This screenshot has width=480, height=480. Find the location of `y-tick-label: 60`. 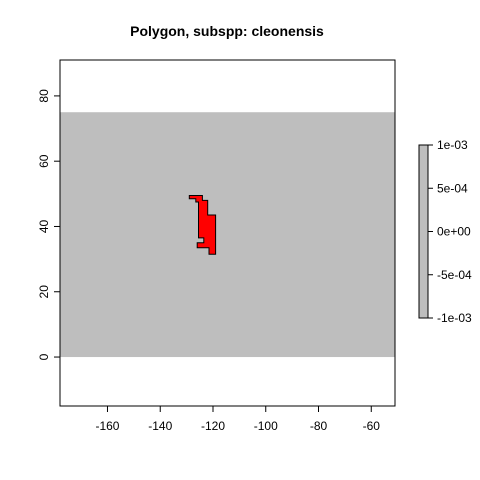

y-tick-label: 60 is located at coordinates (44, 161).